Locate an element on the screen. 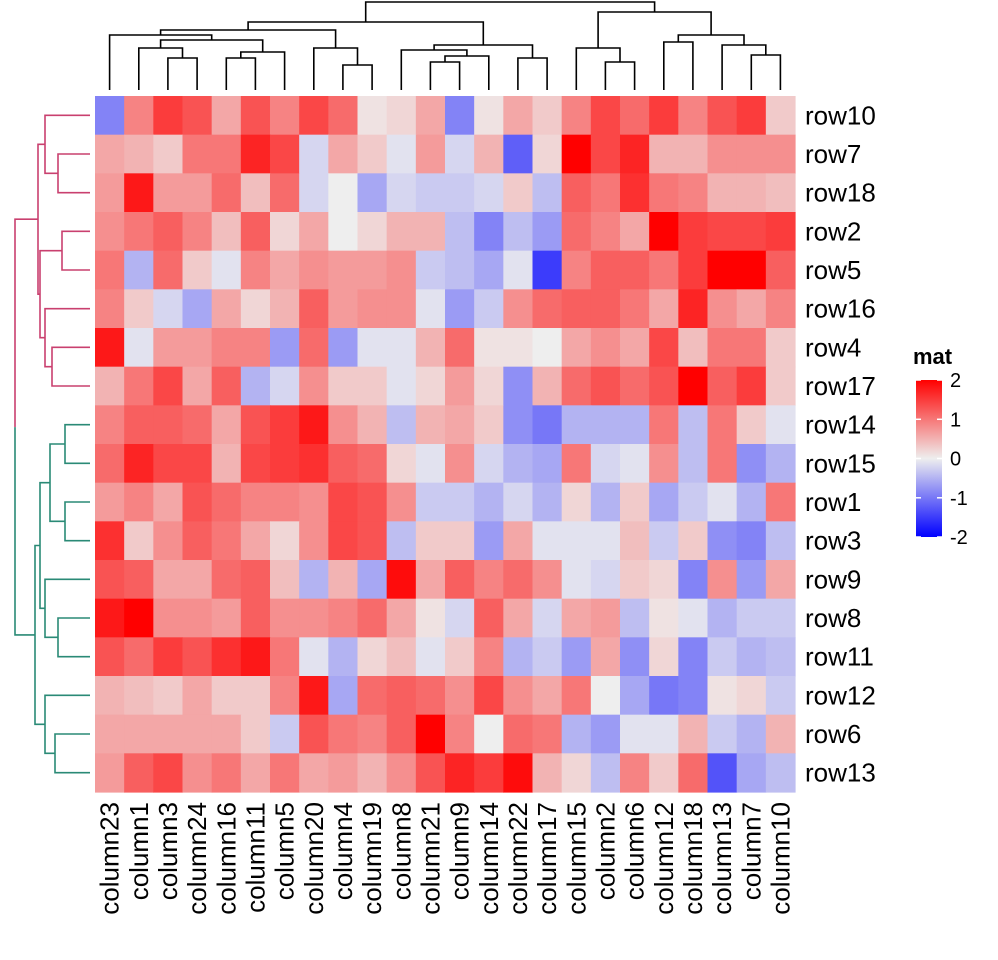 This screenshot has width=998, height=960. column-label: column16 is located at coordinates (226, 858).